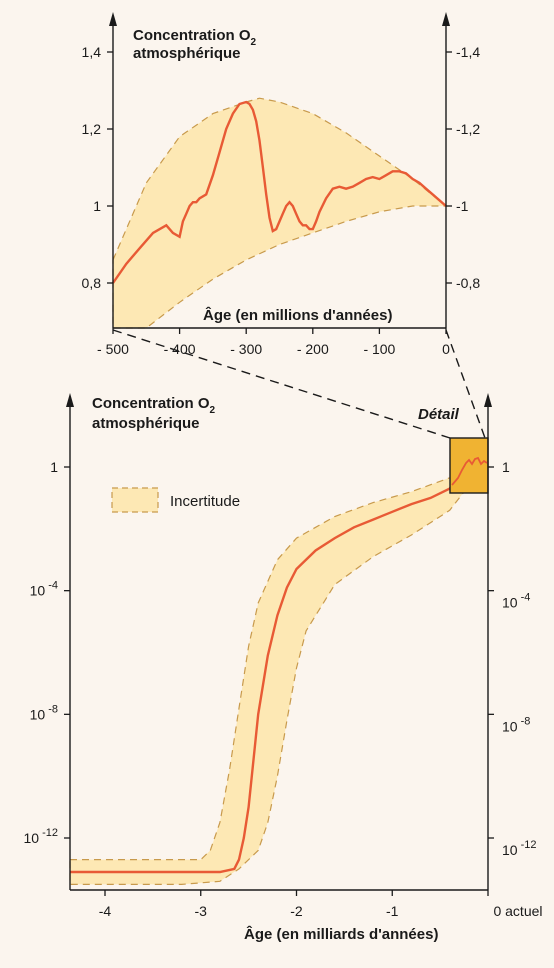 This screenshot has height=968, width=554. Describe the element at coordinates (205, 501) in the screenshot. I see `legend-label: Incertitude` at that location.